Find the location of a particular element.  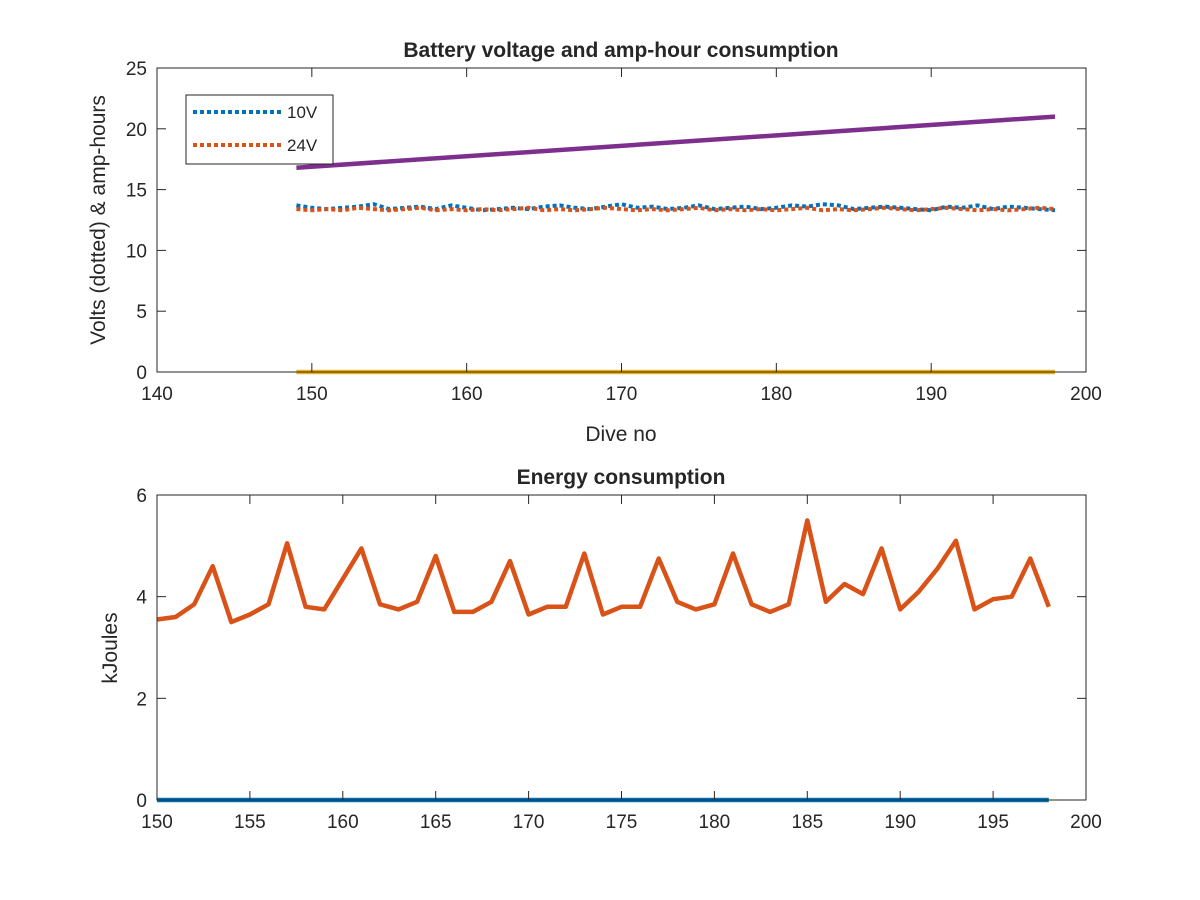

legend-label-10v: 10V is located at coordinates (302, 112).